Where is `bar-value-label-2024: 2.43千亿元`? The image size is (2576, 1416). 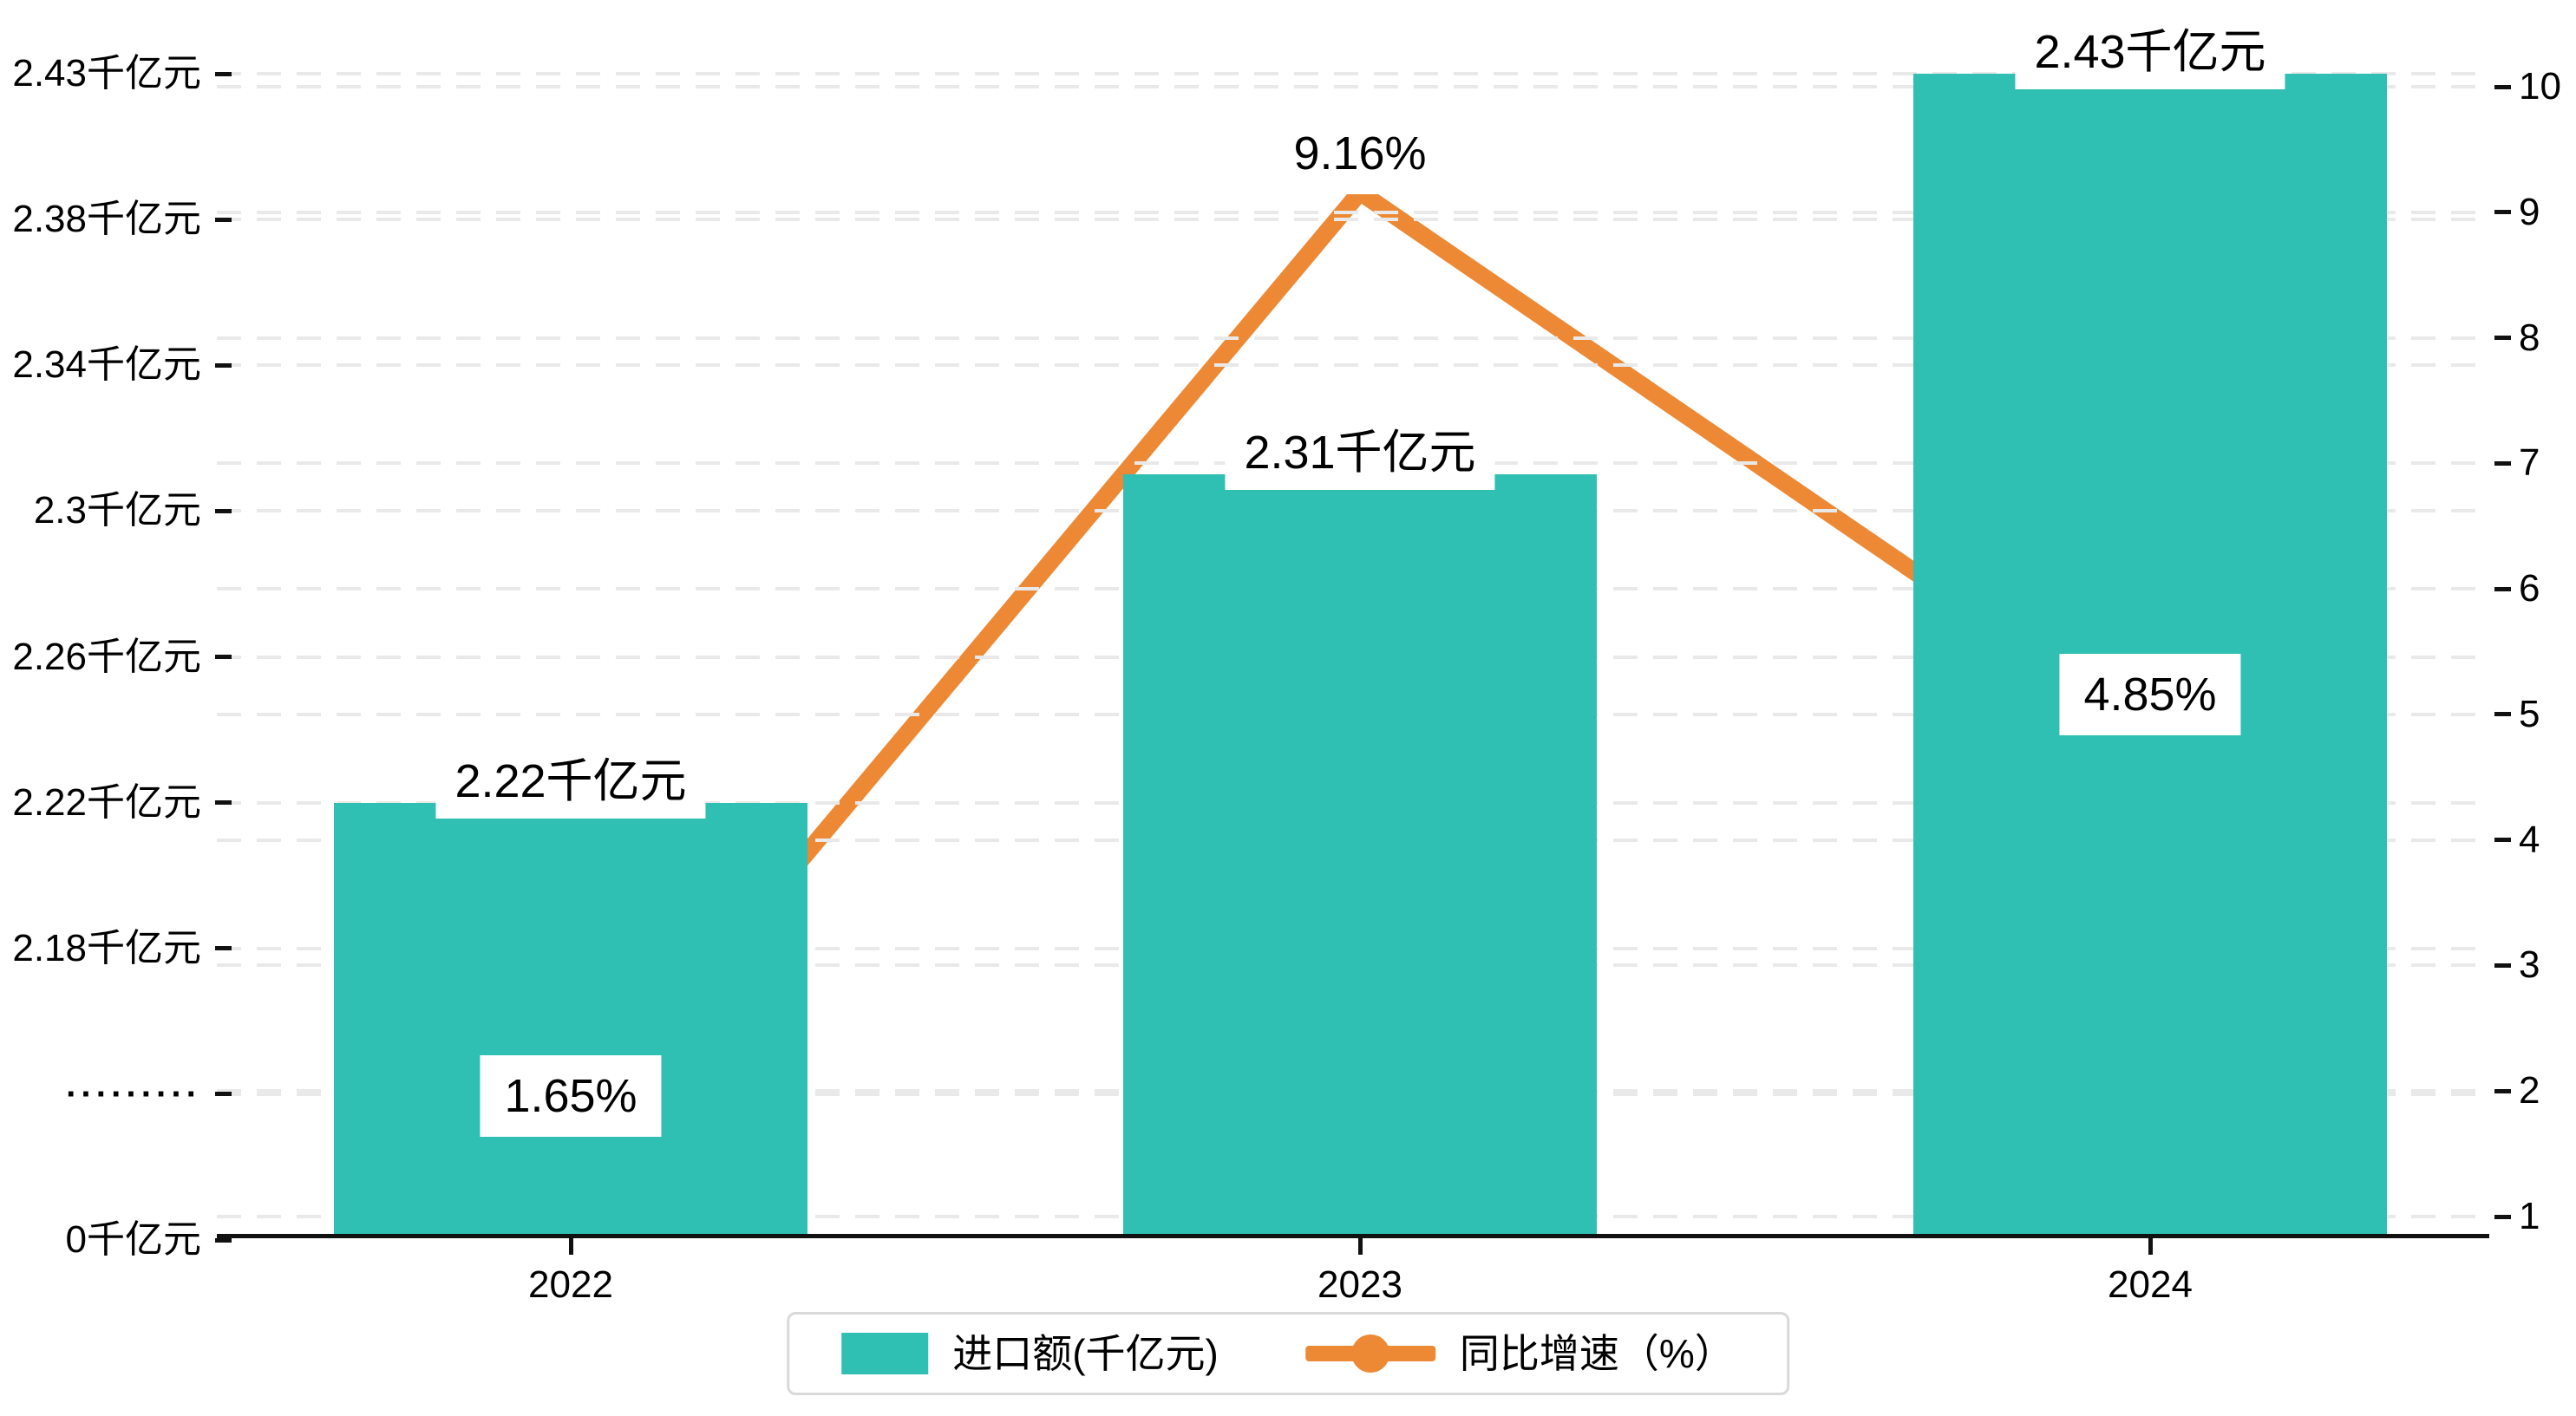 bar-value-label-2024: 2.43千亿元 is located at coordinates (2150, 52).